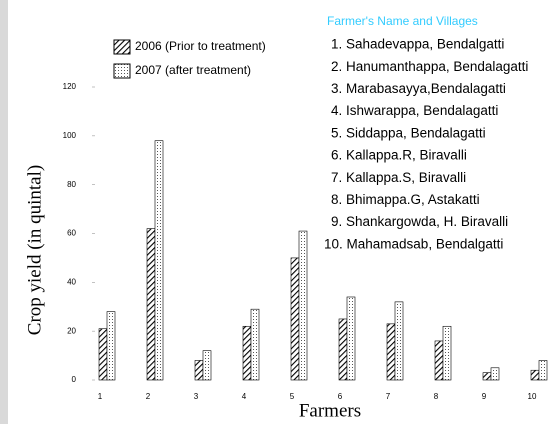 The height and width of the screenshot is (424, 558). What do you see at coordinates (413, 243) in the screenshot?
I see `note-item: 10. Mahamadsab, Bendalgatti` at bounding box center [413, 243].